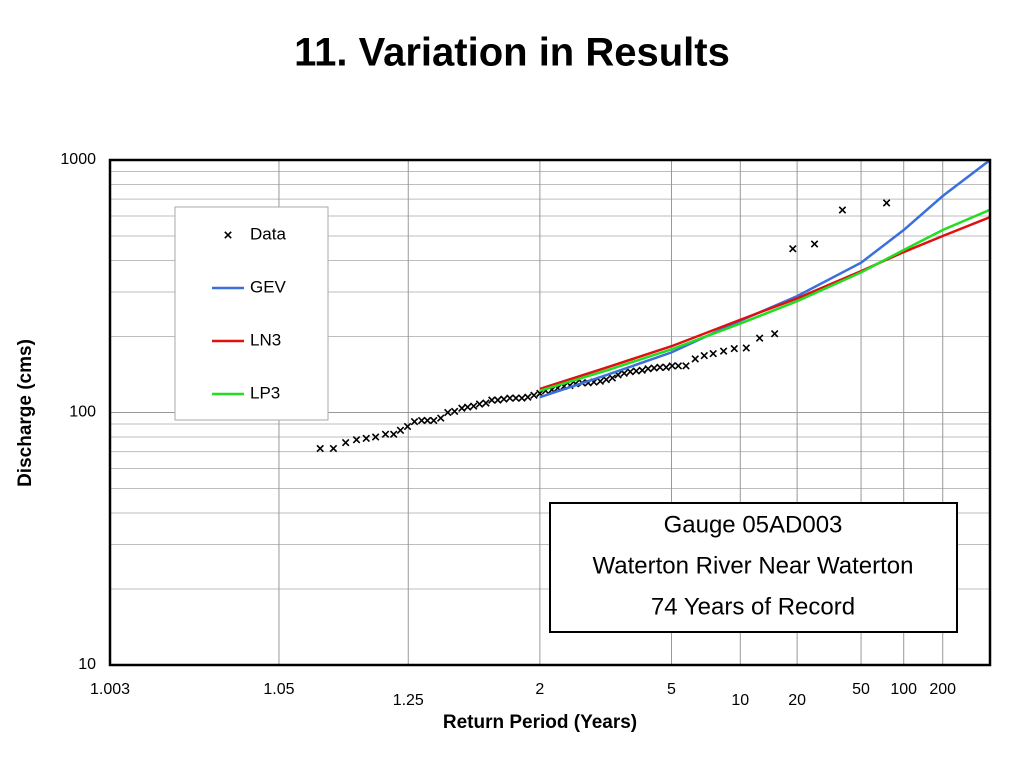 This screenshot has width=1024, height=768. Describe the element at coordinates (87, 664) in the screenshot. I see `y-tick-label: 10` at that location.